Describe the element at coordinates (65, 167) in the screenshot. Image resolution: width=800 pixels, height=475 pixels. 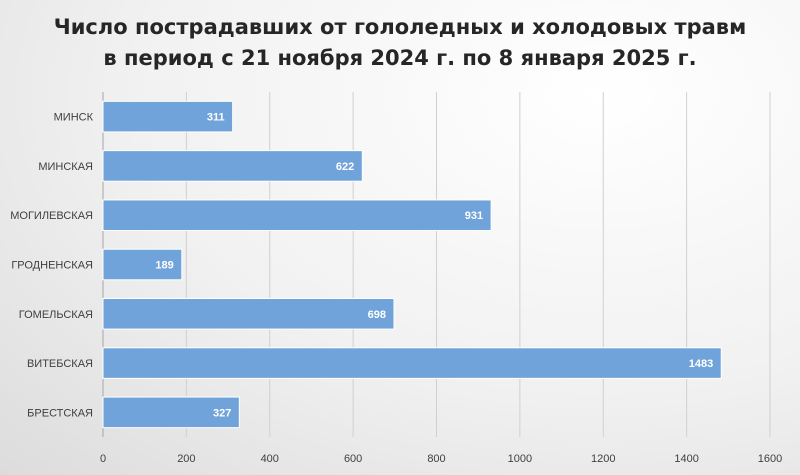
I see `category-label: МИНСКАЯ` at that location.